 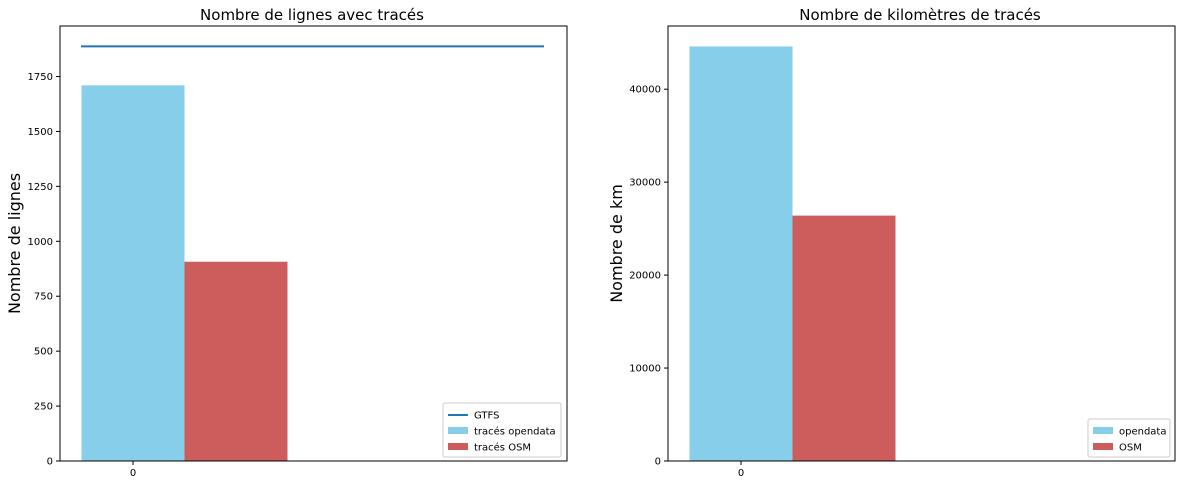 What do you see at coordinates (43, 352) in the screenshot?
I see `y-tick-label: 500` at bounding box center [43, 352].